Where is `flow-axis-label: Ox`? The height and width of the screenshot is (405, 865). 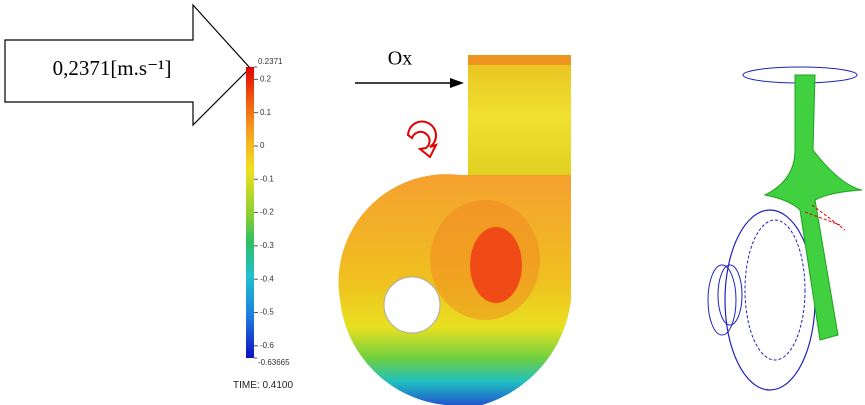 flow-axis-label: Ox is located at coordinates (400, 59).